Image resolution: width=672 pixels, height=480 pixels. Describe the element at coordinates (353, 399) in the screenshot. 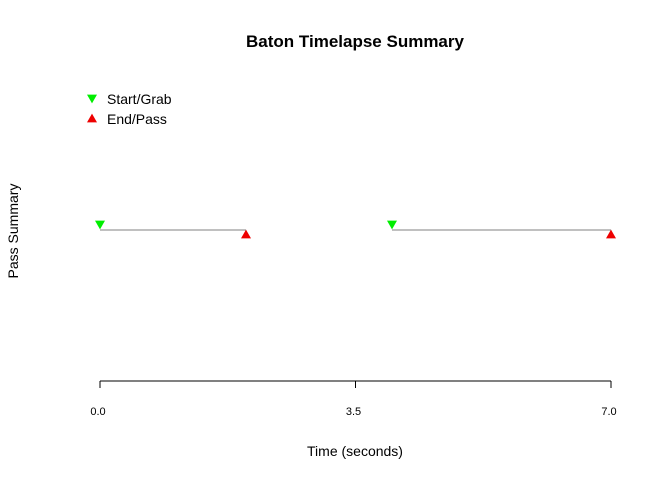

I see `x-axis: 0.0 3.5 7.0` at that location.